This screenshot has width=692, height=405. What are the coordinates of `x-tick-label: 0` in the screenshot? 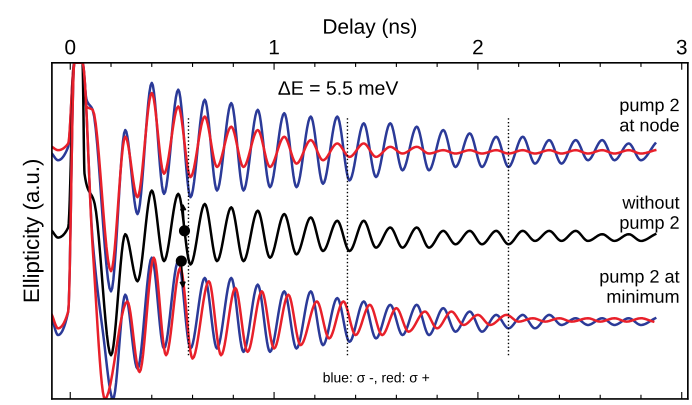 It's located at (70, 47).